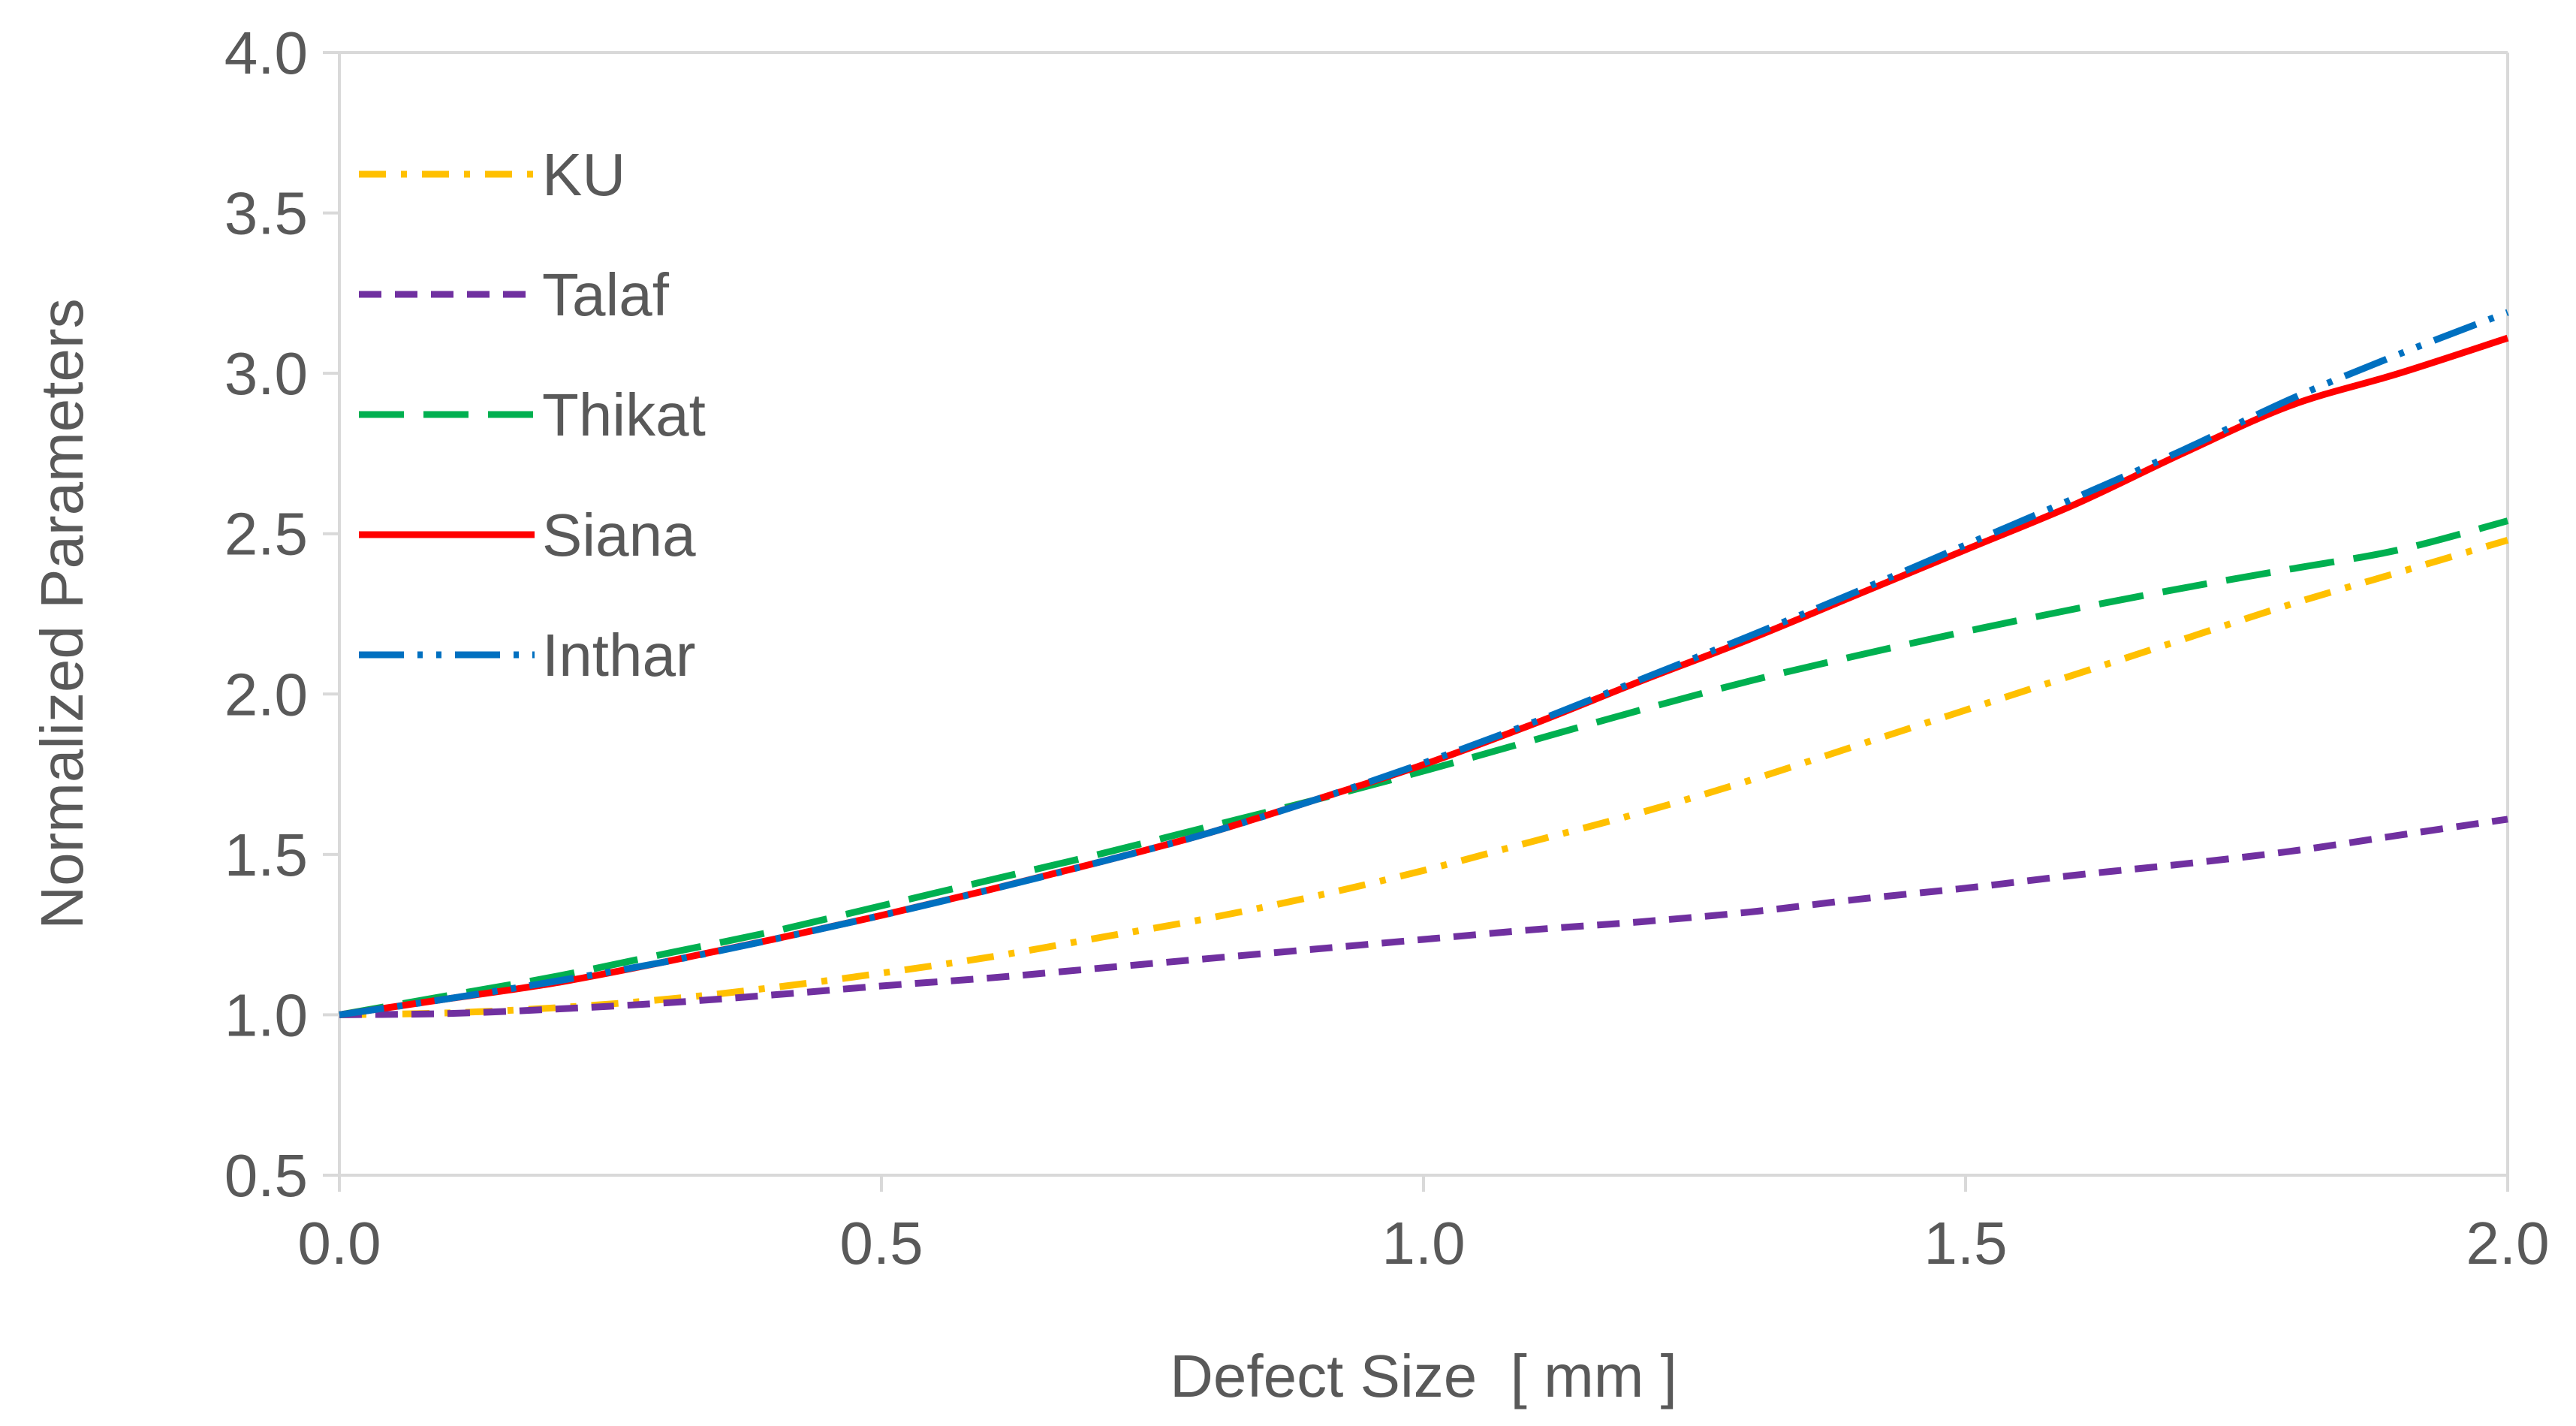 This screenshot has height=1426, width=2576. Describe the element at coordinates (62, 613) in the screenshot. I see `y-axis-title: Normalized Parameters` at that location.